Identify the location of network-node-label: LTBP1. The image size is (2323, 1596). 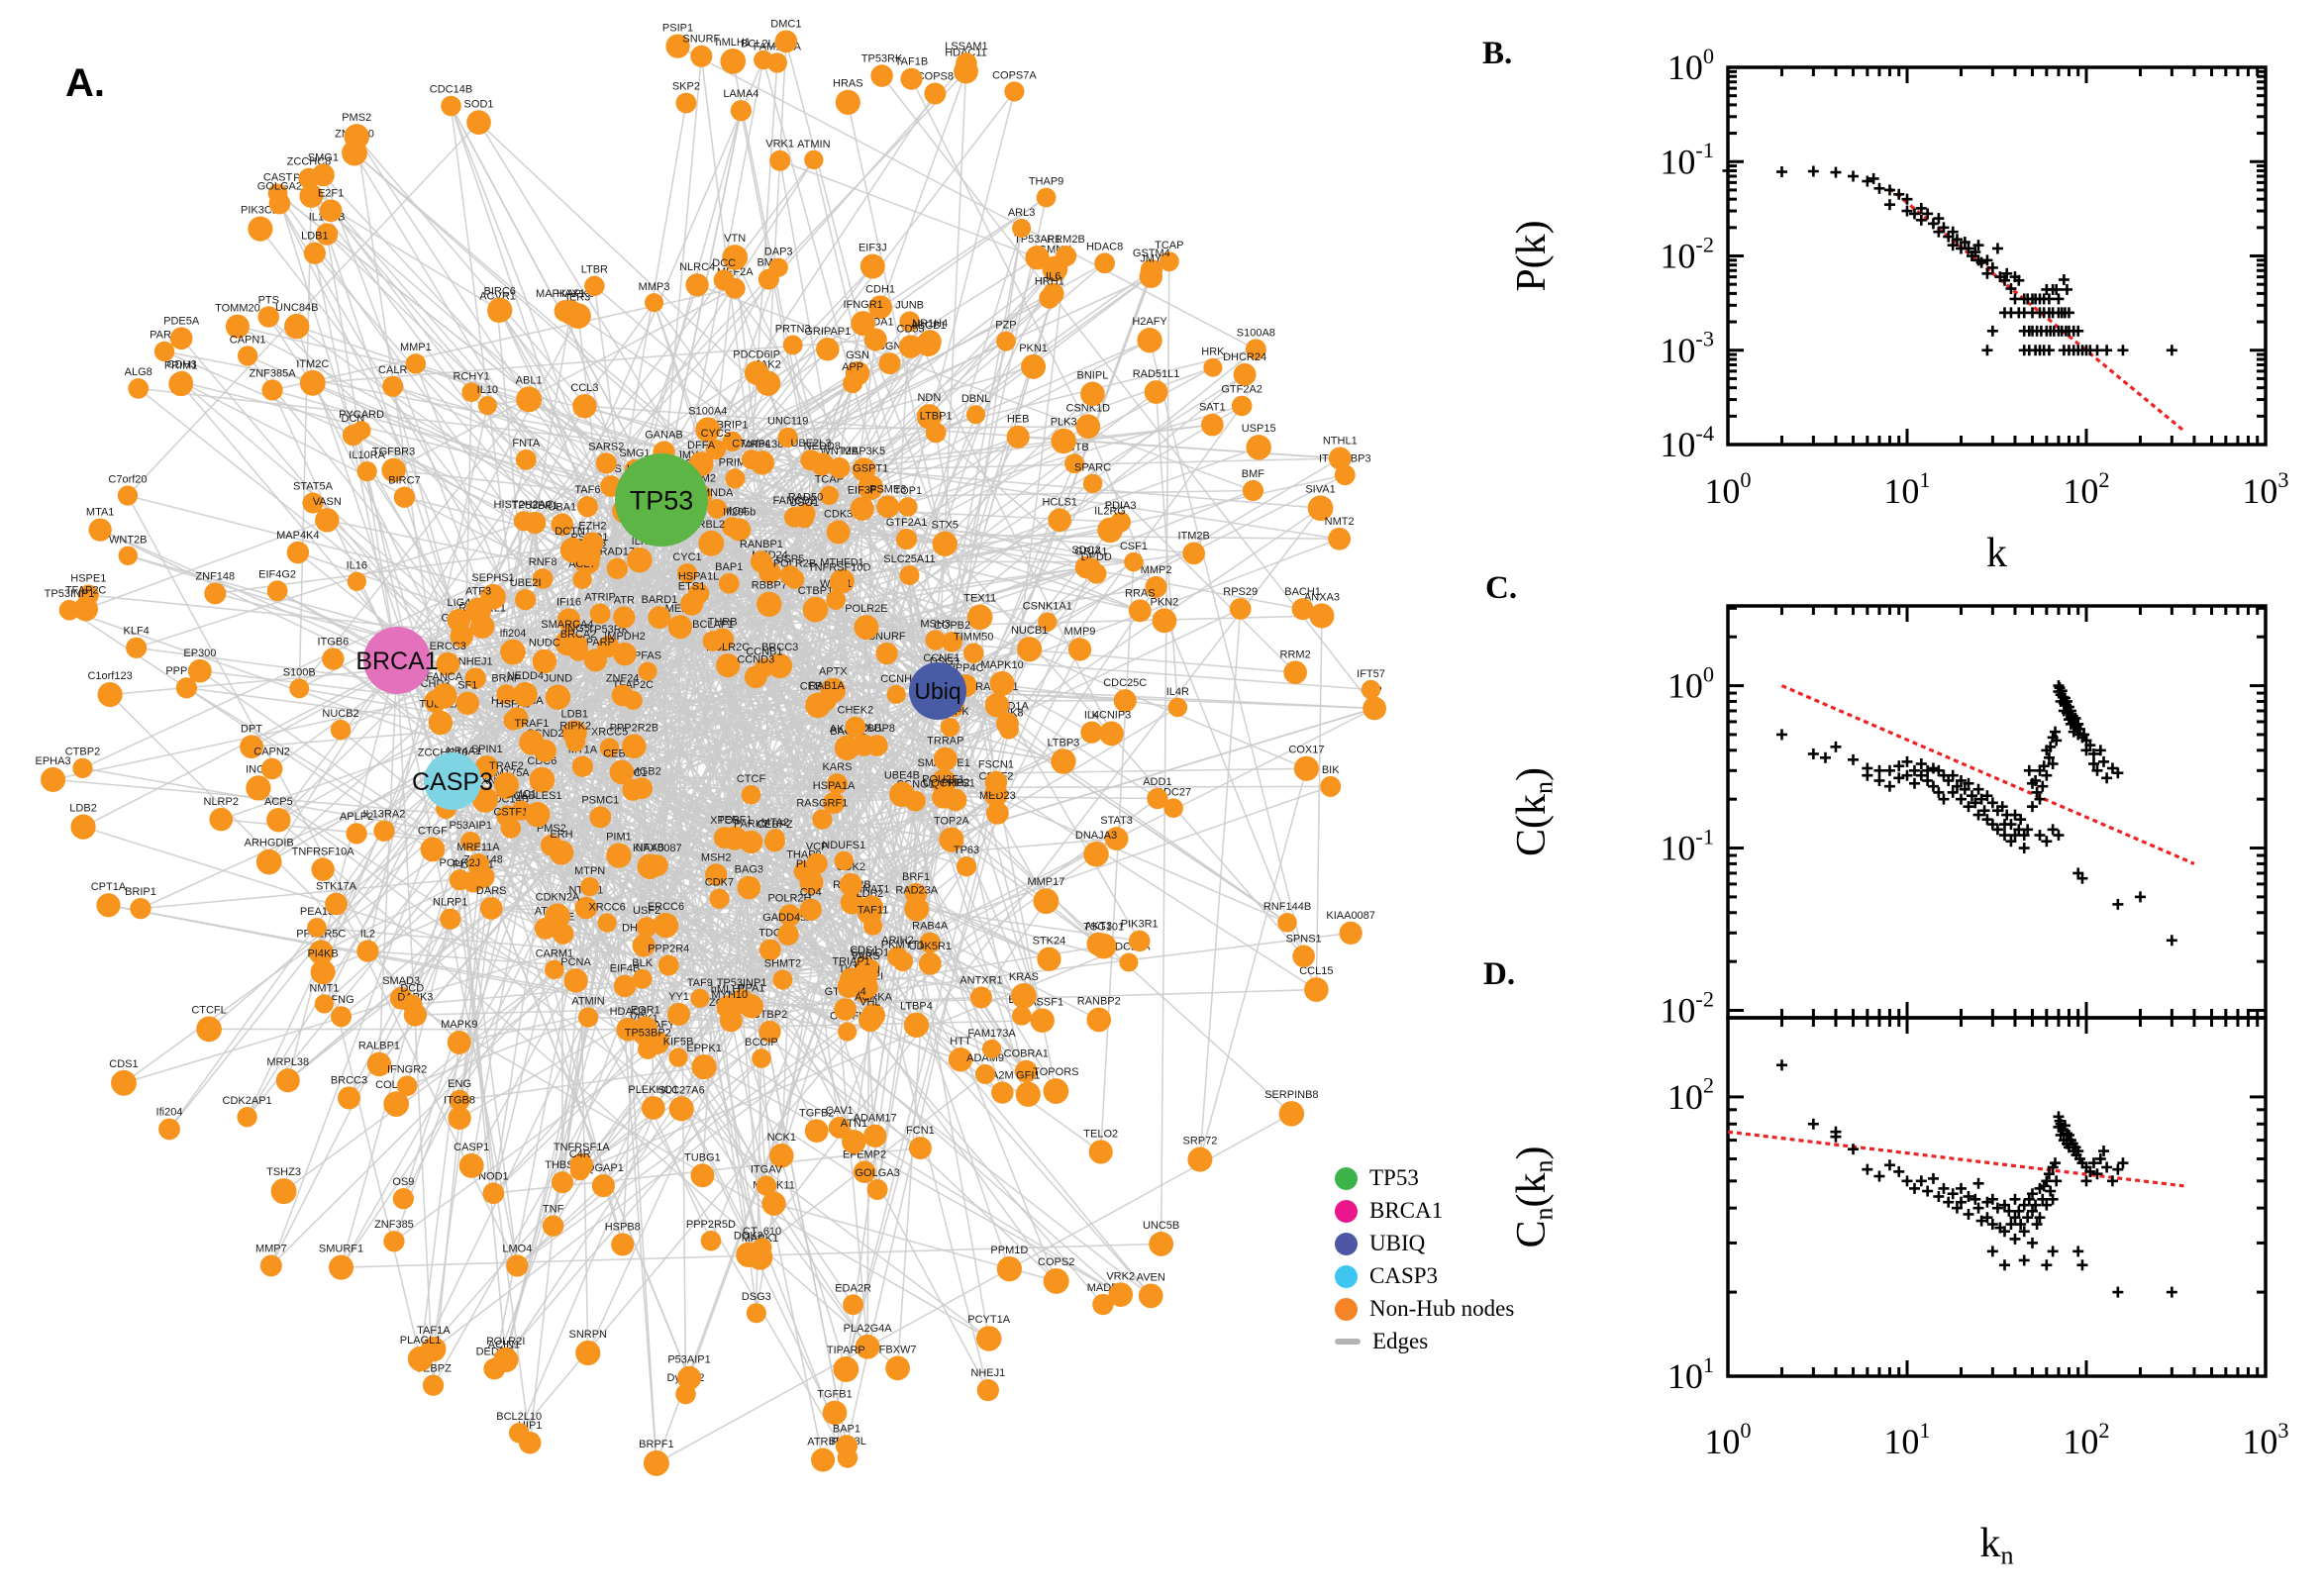
(936, 417).